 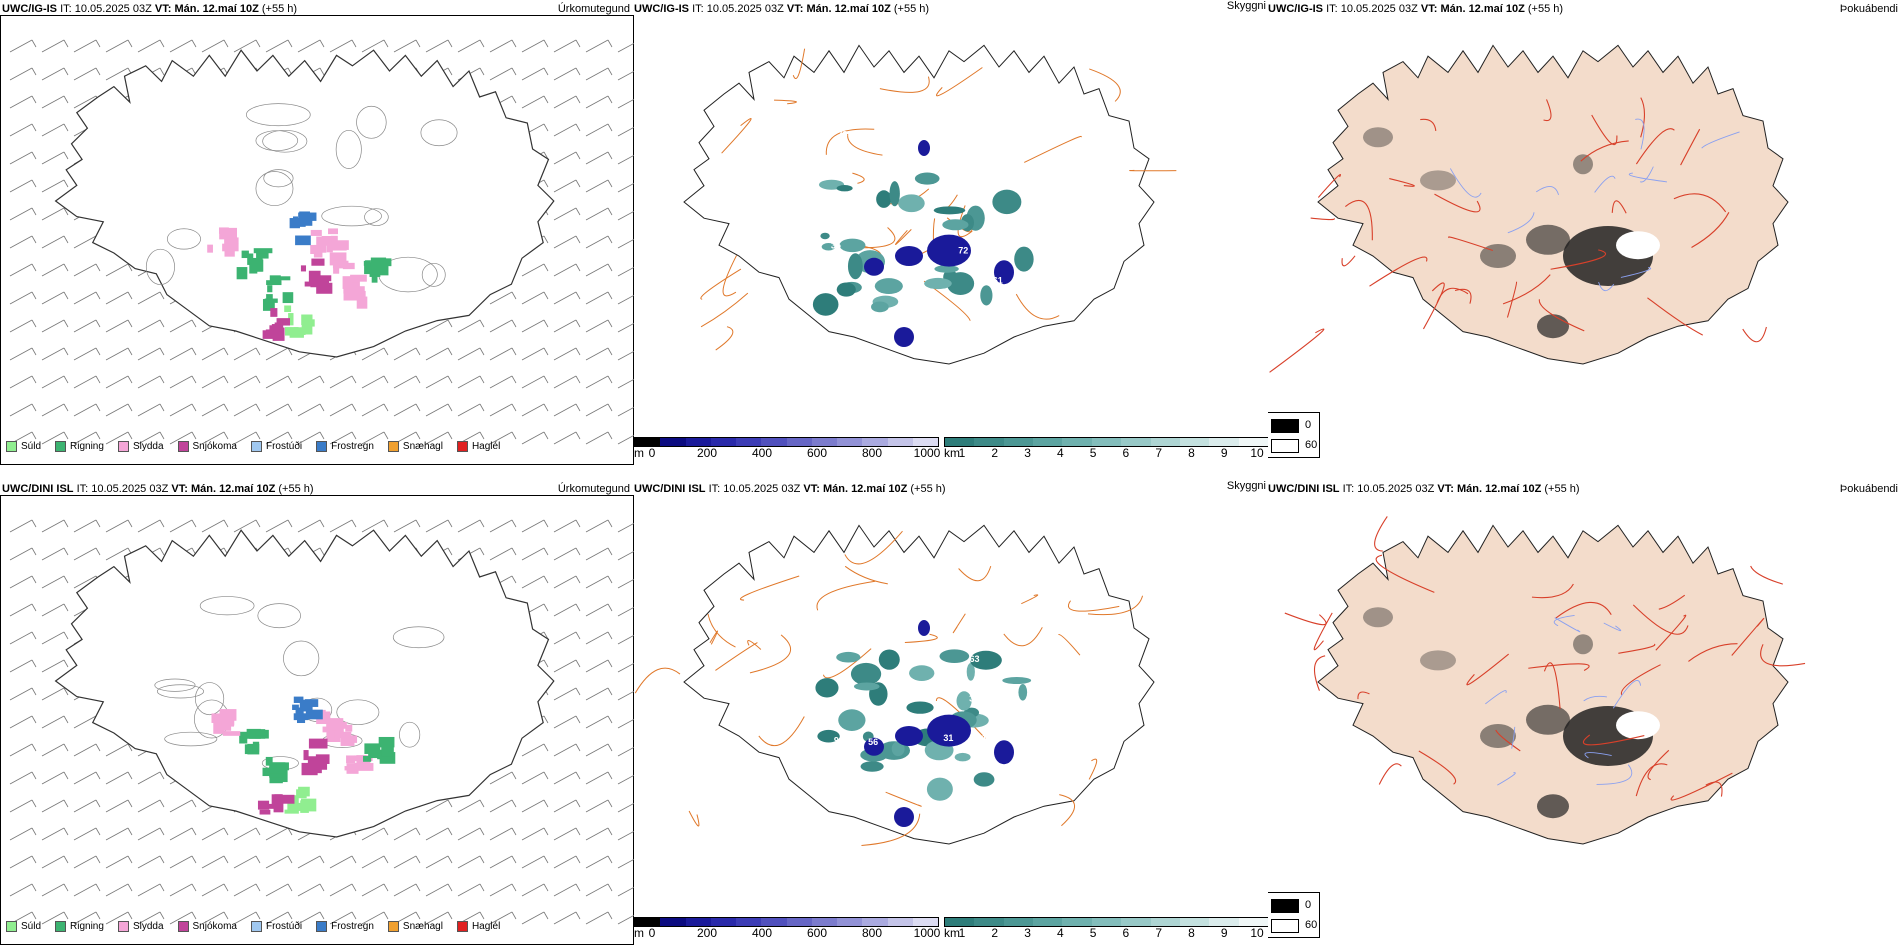 What do you see at coordinates (839, 741) in the screenshot?
I see `cloud-base-value: 93` at bounding box center [839, 741].